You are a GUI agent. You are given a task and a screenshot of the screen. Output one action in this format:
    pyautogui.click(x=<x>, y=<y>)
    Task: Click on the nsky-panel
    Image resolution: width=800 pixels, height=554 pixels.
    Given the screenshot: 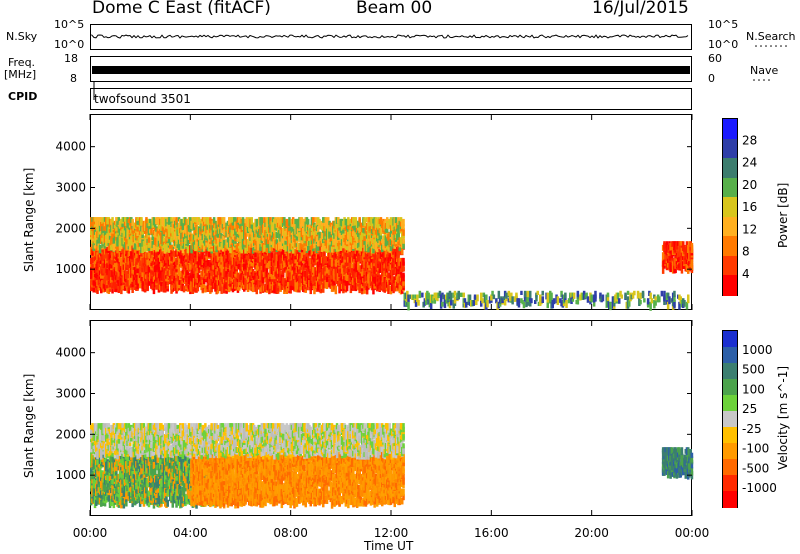 What is the action you would take?
    pyautogui.click(x=391, y=37)
    